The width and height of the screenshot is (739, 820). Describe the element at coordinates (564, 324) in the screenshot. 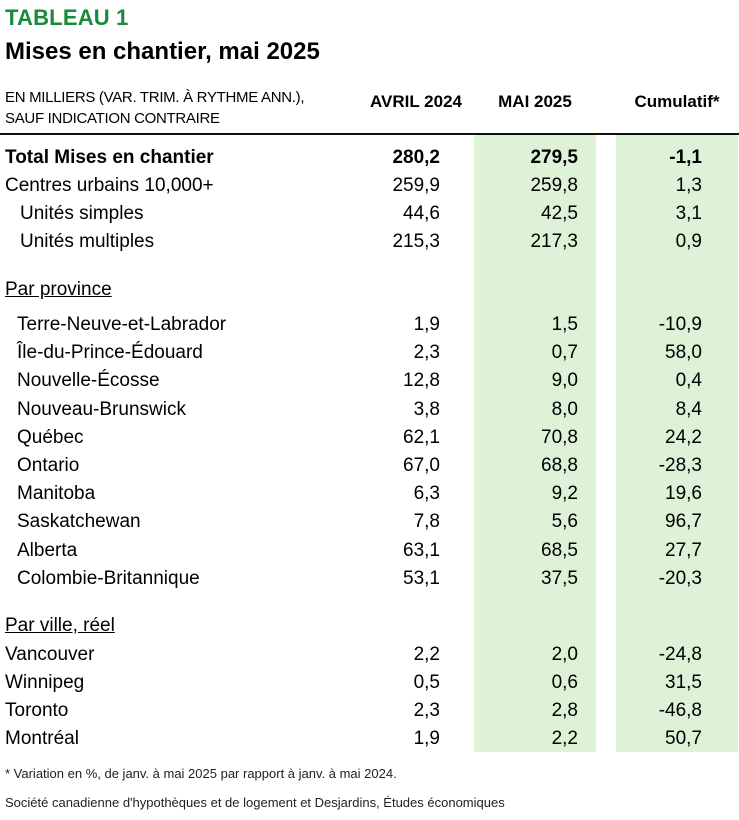

I see `cell-mai-2025: 1,5` at that location.